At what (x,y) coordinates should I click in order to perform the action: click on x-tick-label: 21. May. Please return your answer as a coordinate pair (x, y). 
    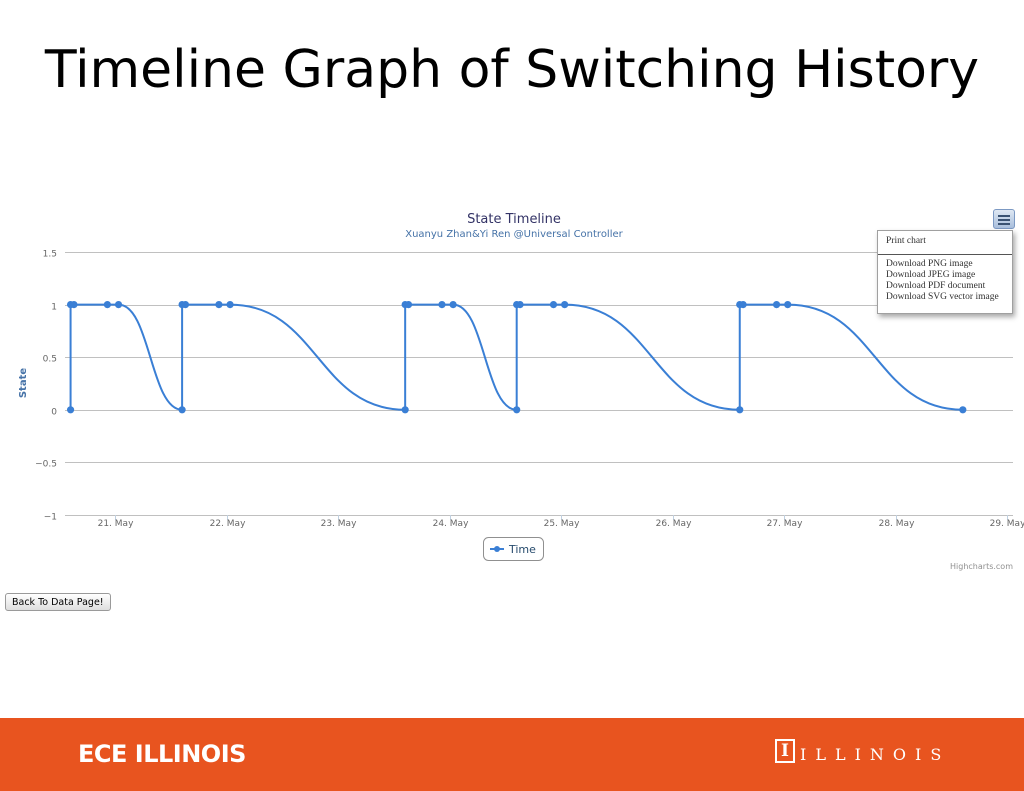
    Looking at the image, I should click on (116, 524).